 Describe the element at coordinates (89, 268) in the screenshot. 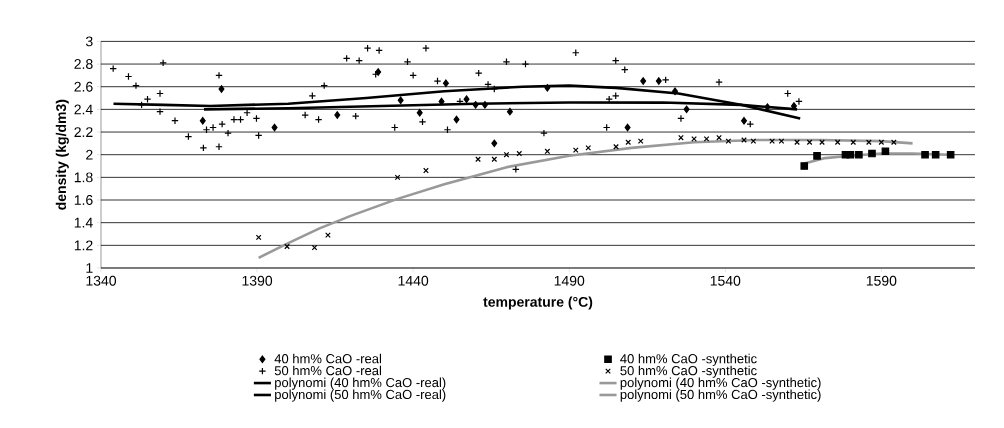

I see `y-tick-label: 1` at that location.